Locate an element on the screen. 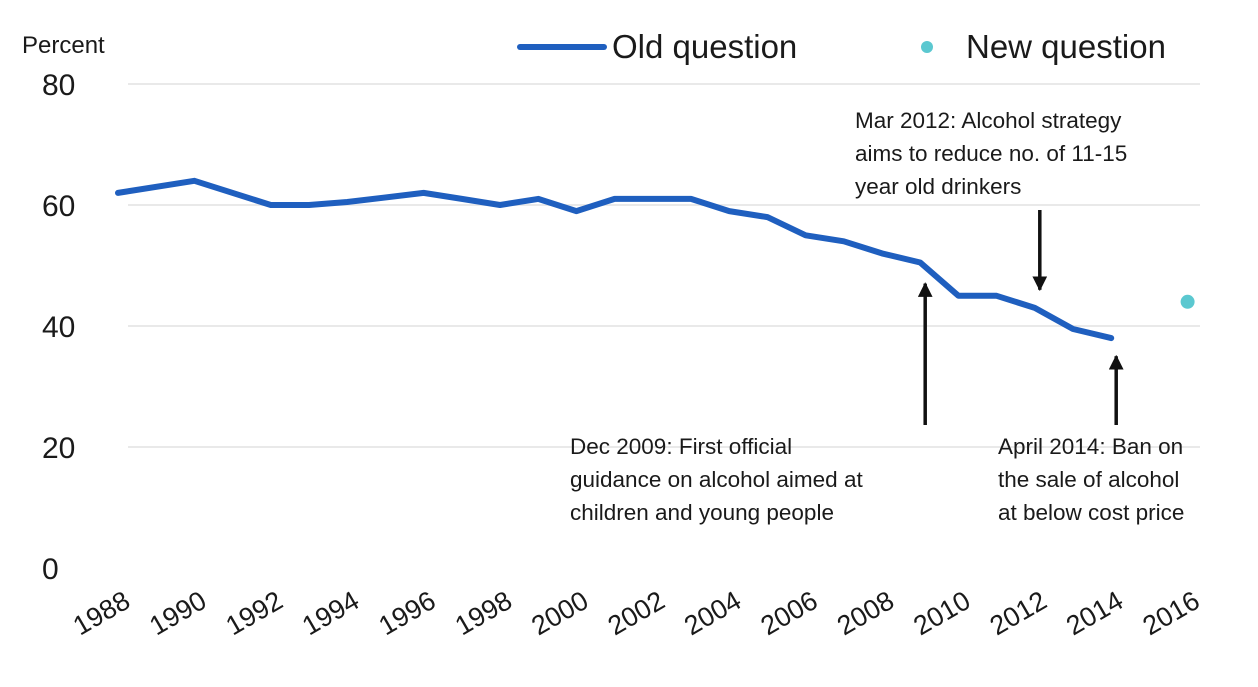 Image resolution: width=1258 pixels, height=687 pixels. y-tick-0: 0 is located at coordinates (50, 569).